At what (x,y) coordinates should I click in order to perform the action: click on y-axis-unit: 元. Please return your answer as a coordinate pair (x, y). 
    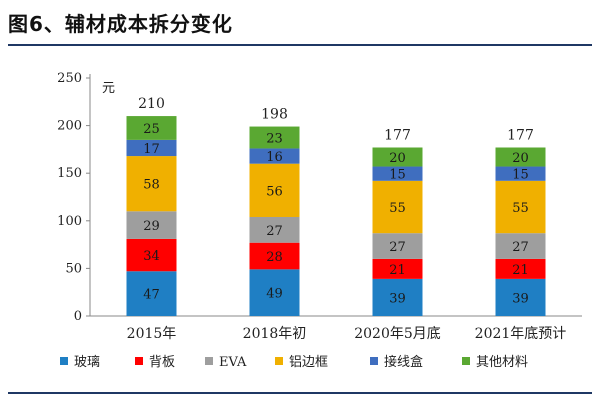
    Looking at the image, I should click on (108, 88).